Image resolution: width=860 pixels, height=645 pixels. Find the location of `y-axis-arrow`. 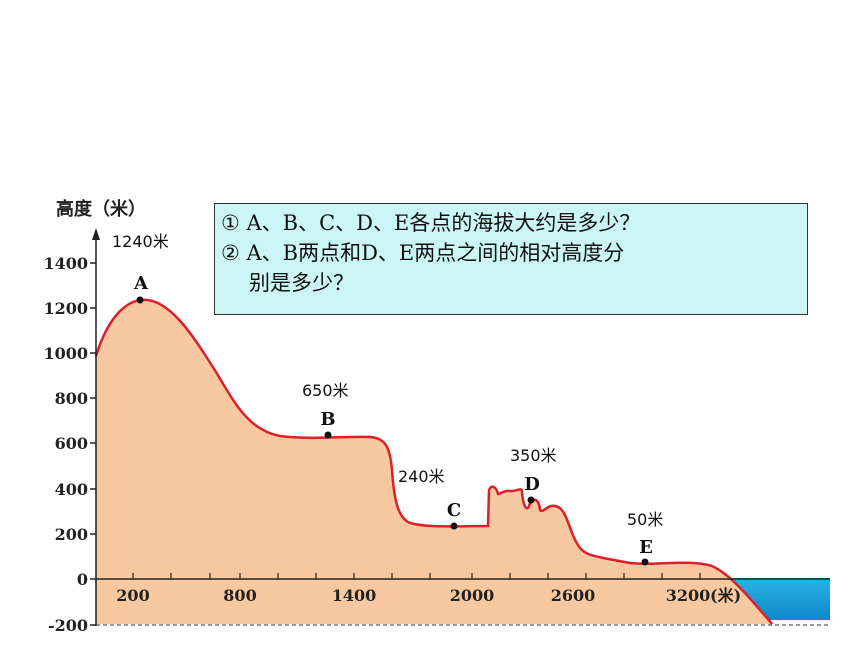

y-axis-arrow is located at coordinates (96, 234).